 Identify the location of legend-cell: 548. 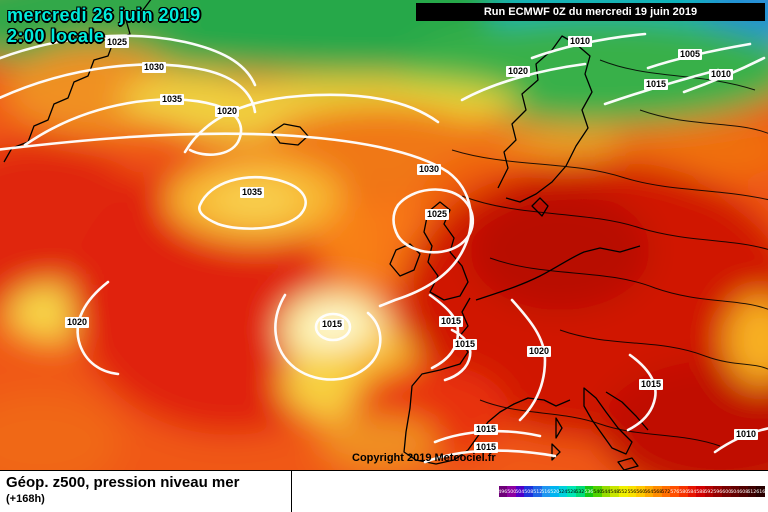
(614, 491).